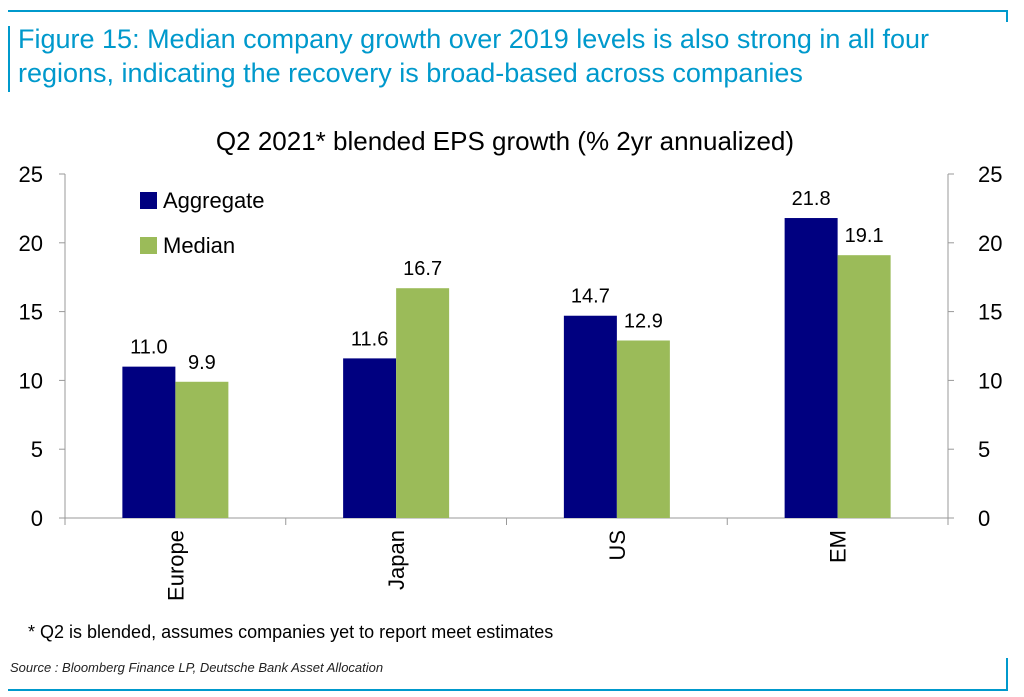  I want to click on x-tick-label-us: US, so click(617, 545).